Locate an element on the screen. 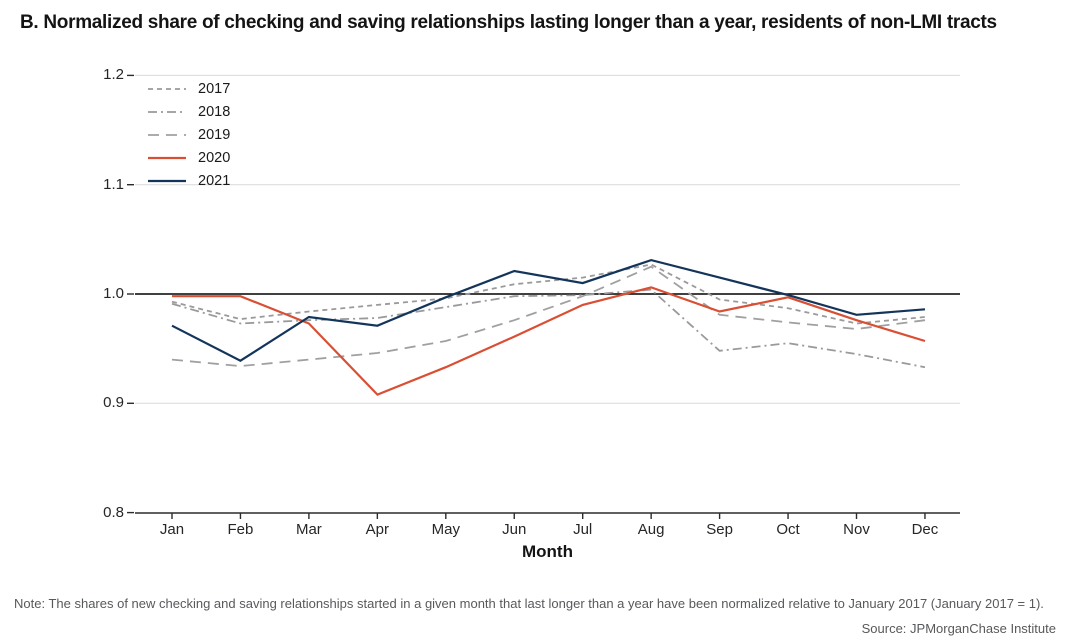 This screenshot has width=1070, height=641. y-tick-label: 1.1 is located at coordinates (113, 184).